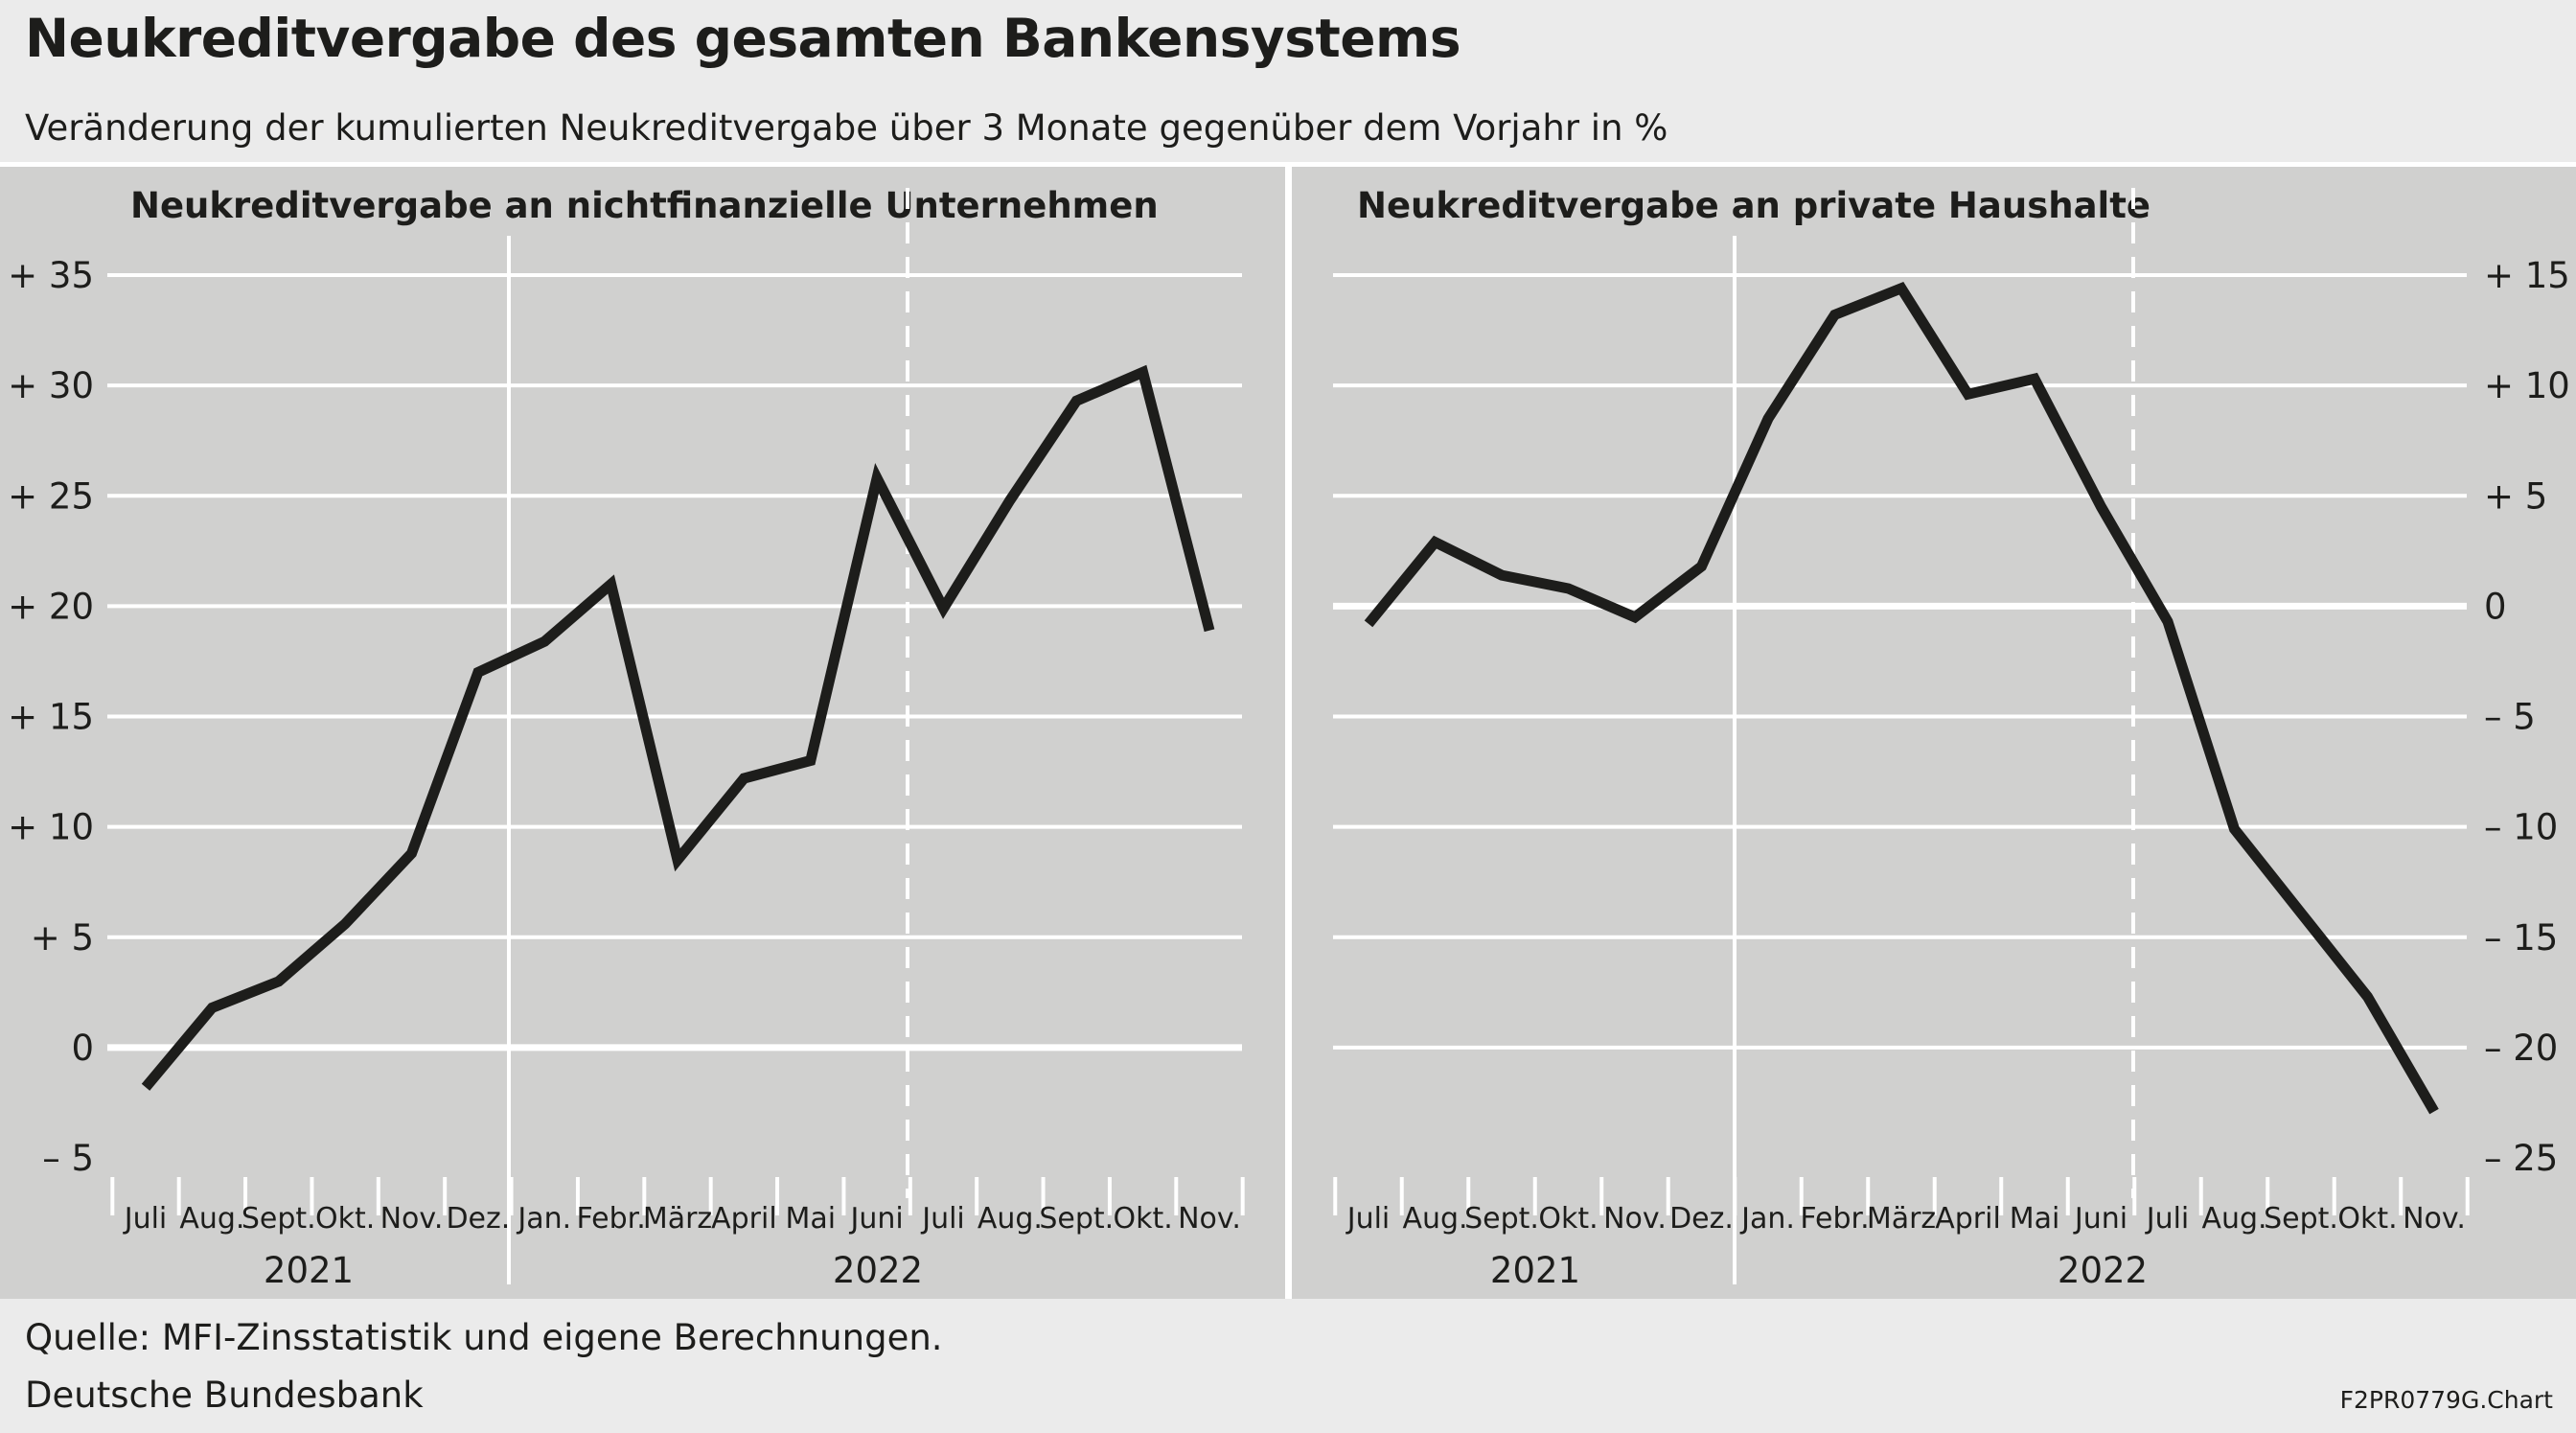 Image resolution: width=2576 pixels, height=1433 pixels. I want to click on y-tick-label: – 15, so click(2521, 938).